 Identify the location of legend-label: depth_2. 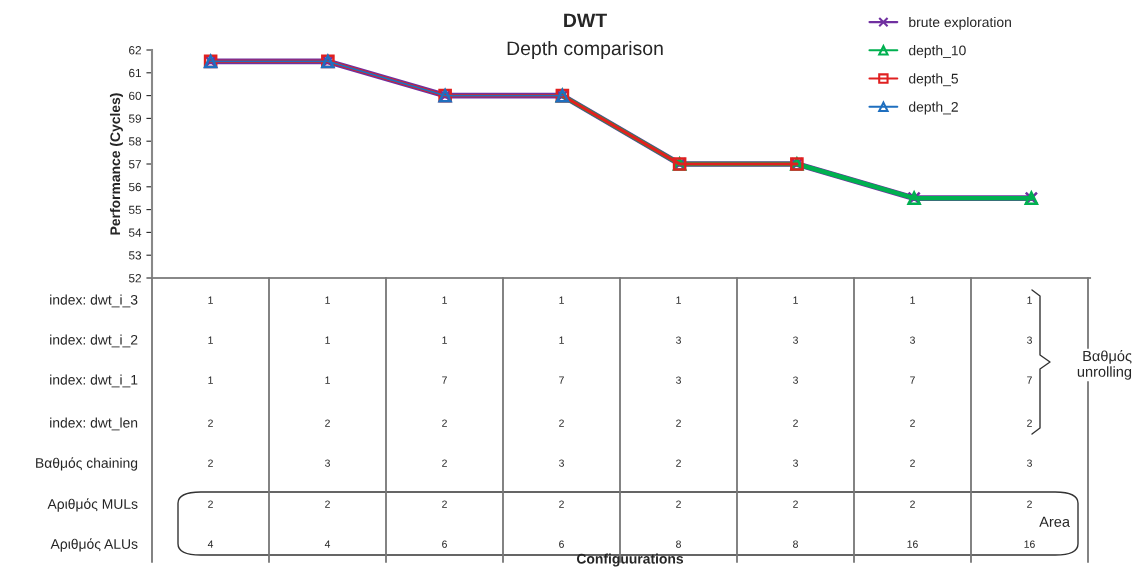
(933, 108).